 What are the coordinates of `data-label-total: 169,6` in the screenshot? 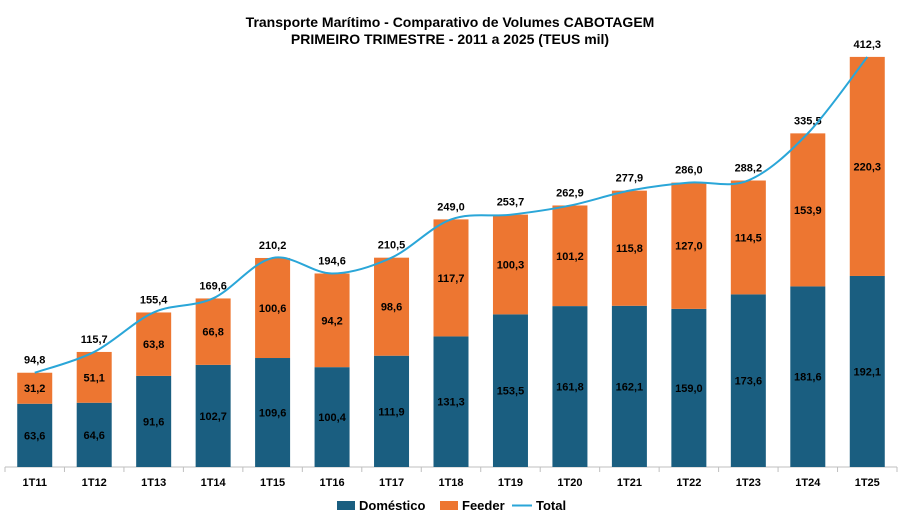 It's located at (213, 286).